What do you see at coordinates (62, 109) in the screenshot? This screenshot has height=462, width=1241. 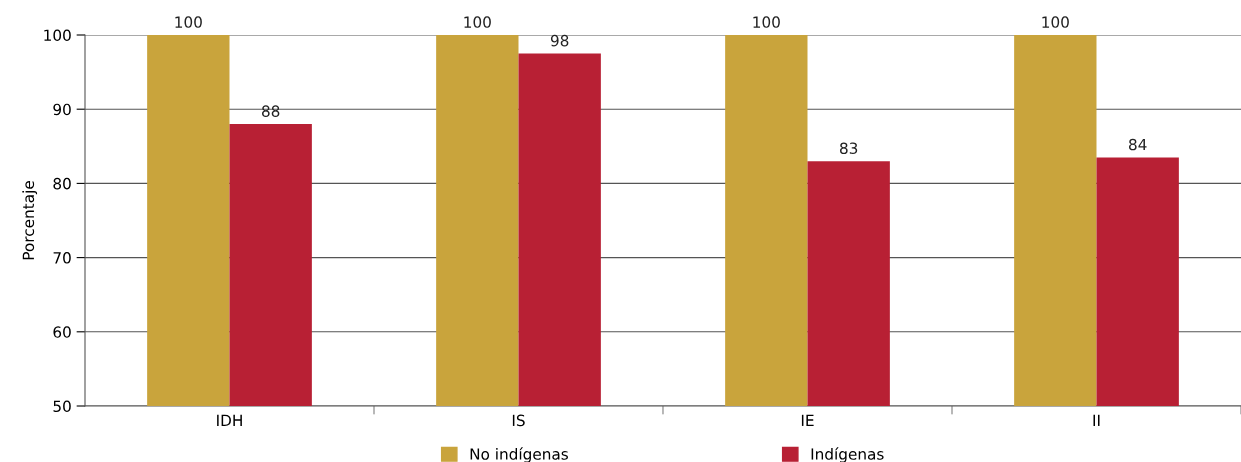 I see `y-tick-label: 90` at bounding box center [62, 109].